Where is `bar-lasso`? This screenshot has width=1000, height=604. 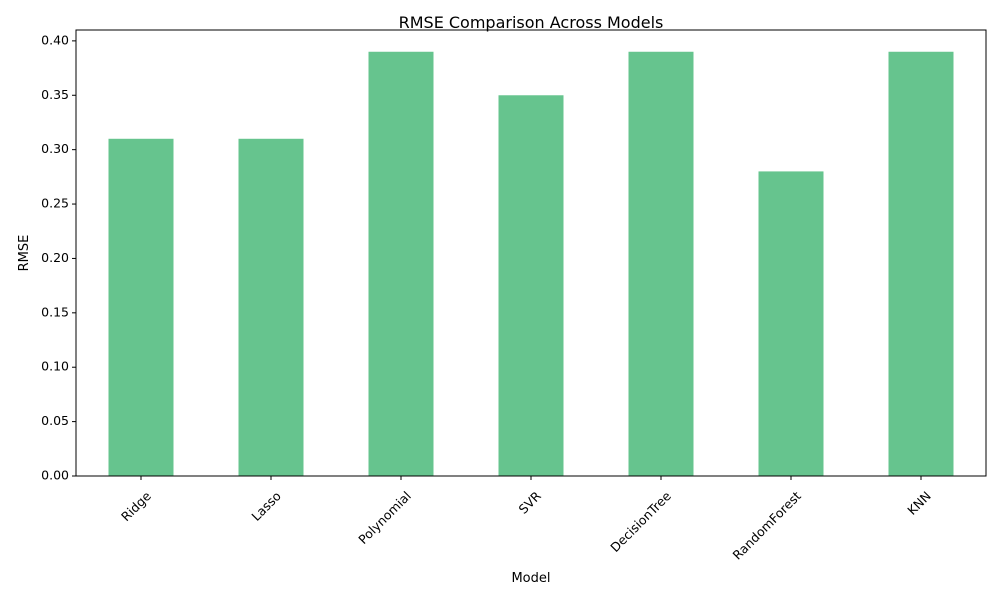
bar-lasso is located at coordinates (271, 307).